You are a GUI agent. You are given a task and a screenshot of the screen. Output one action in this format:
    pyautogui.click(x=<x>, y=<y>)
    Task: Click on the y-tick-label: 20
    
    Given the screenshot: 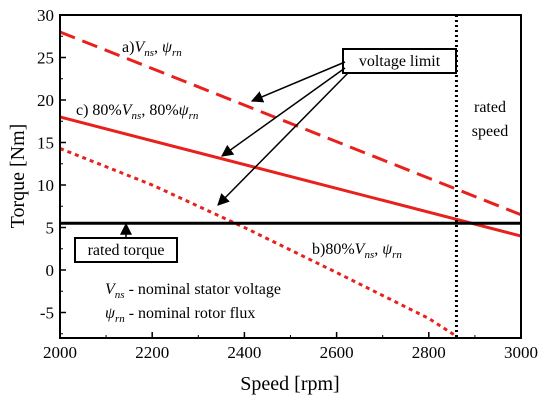 What is the action you would take?
    pyautogui.click(x=45, y=100)
    